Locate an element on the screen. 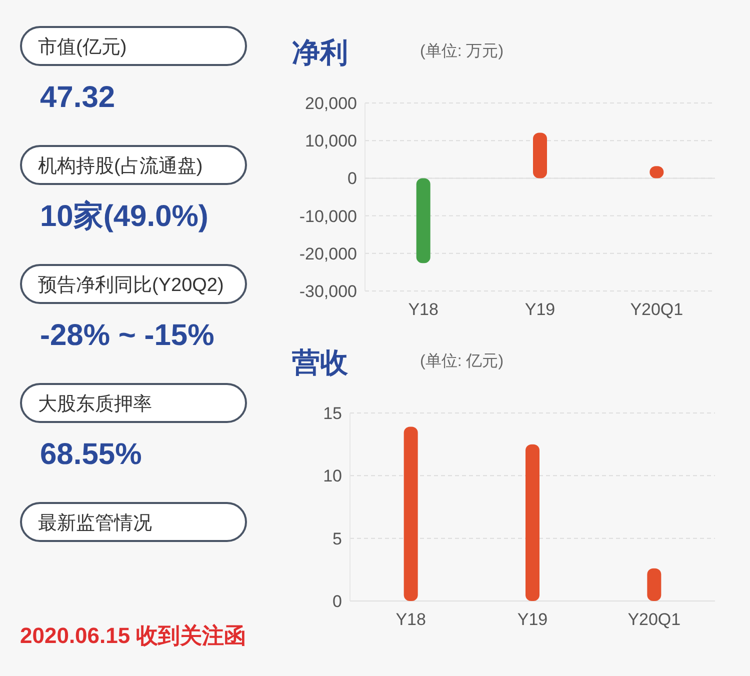 Image resolution: width=750 pixels, height=676 pixels. y-tick-label: -30,000 is located at coordinates (328, 291).